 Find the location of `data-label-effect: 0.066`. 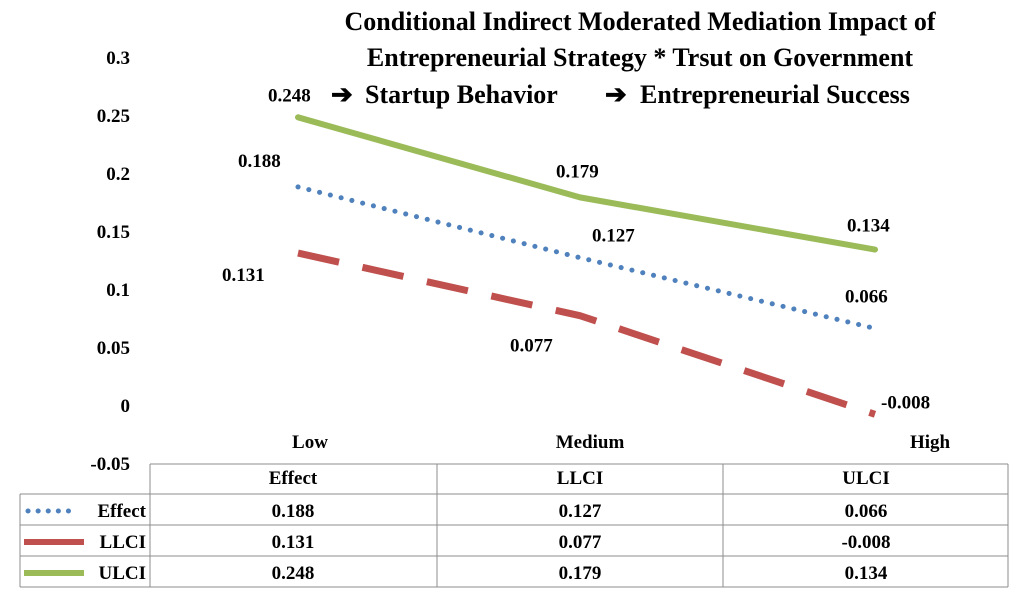

data-label-effect: 0.066 is located at coordinates (866, 296).